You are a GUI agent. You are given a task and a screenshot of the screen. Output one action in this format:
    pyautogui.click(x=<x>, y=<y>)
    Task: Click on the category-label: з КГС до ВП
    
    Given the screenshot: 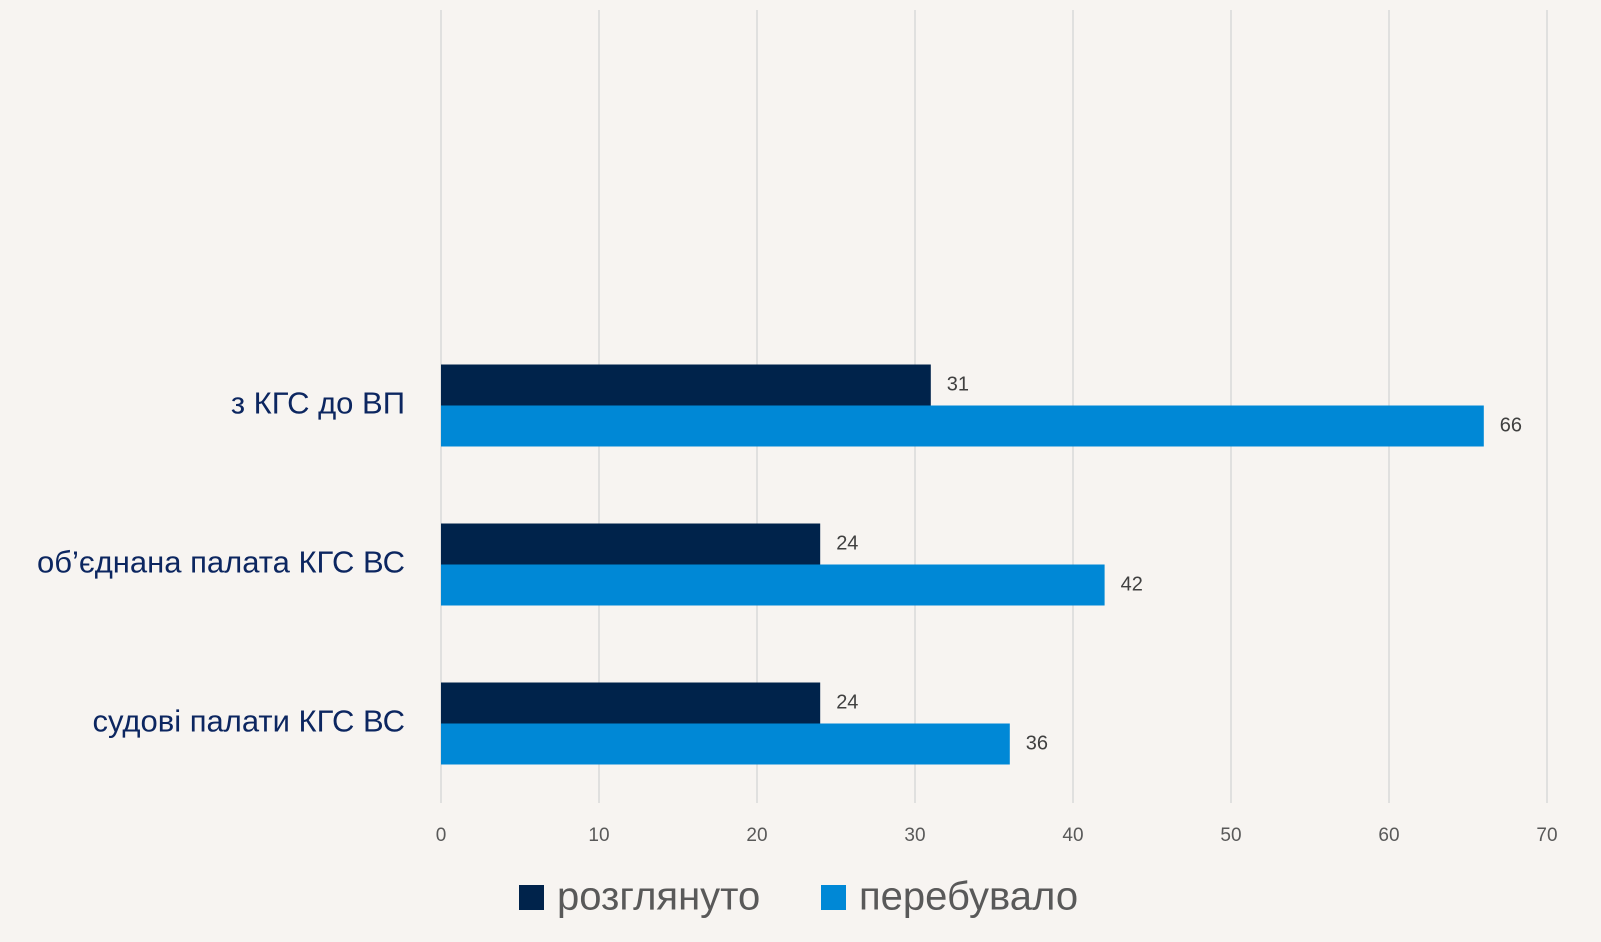 What is the action you would take?
    pyautogui.click(x=318, y=403)
    